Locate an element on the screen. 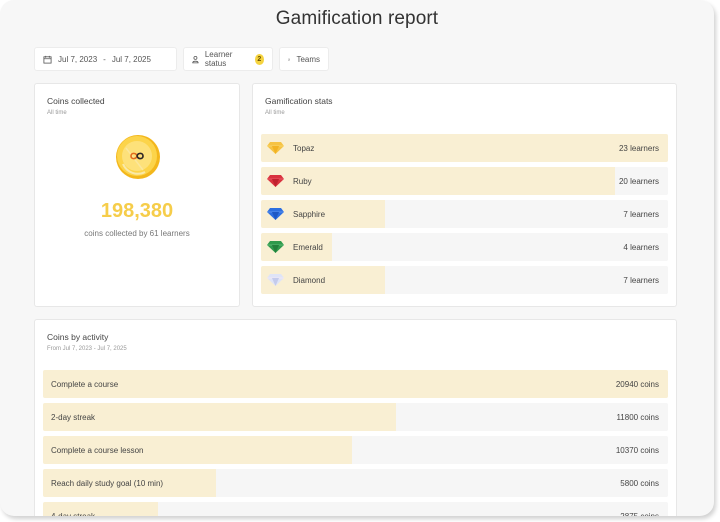  activity-value: 11800 coins is located at coordinates (637, 417).